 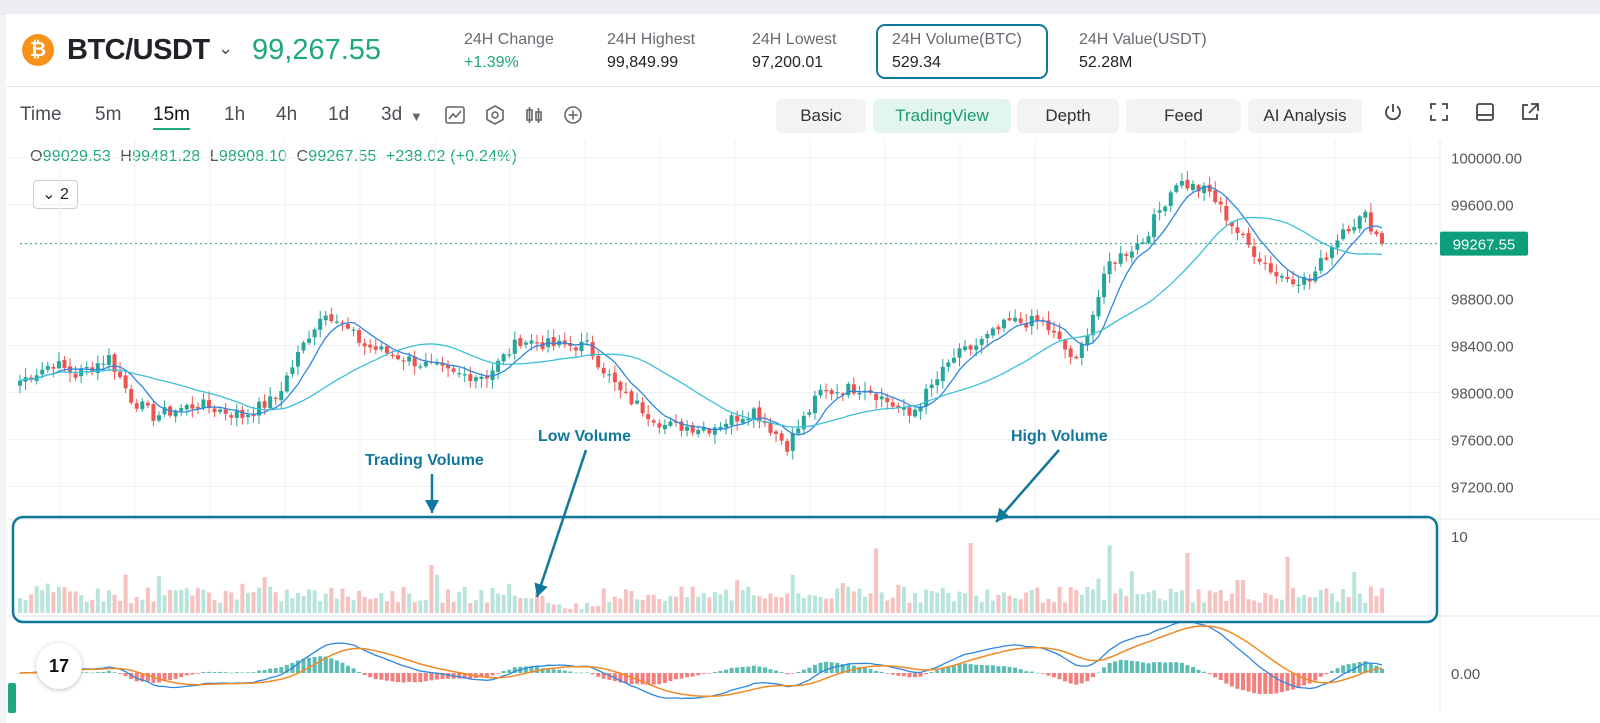 What do you see at coordinates (1393, 116) in the screenshot?
I see `power-icon` at bounding box center [1393, 116].